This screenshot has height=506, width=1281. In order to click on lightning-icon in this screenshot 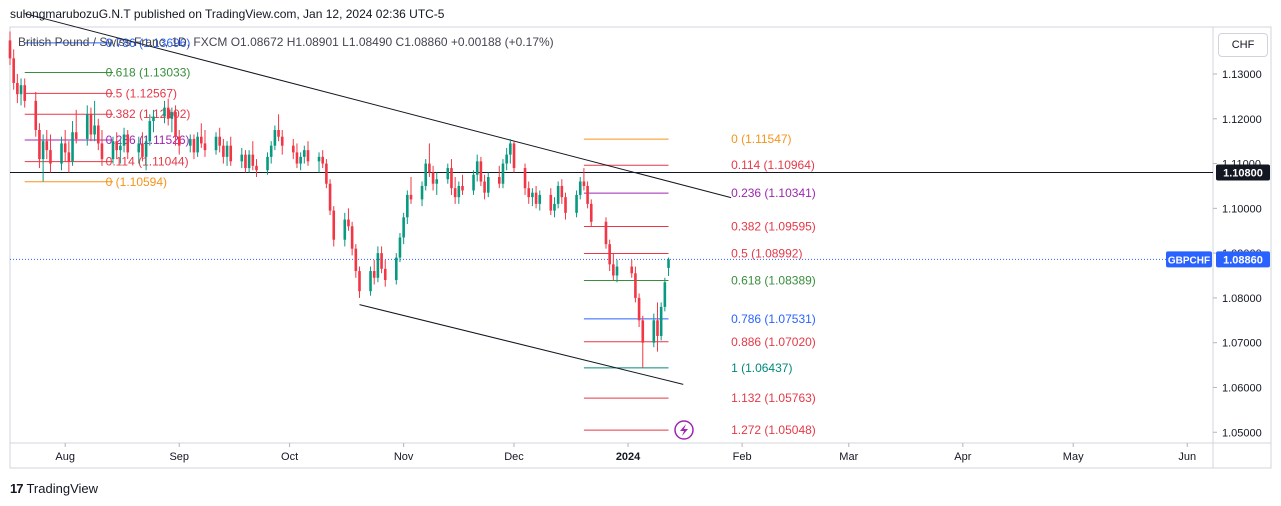, I will do `click(684, 430)`.